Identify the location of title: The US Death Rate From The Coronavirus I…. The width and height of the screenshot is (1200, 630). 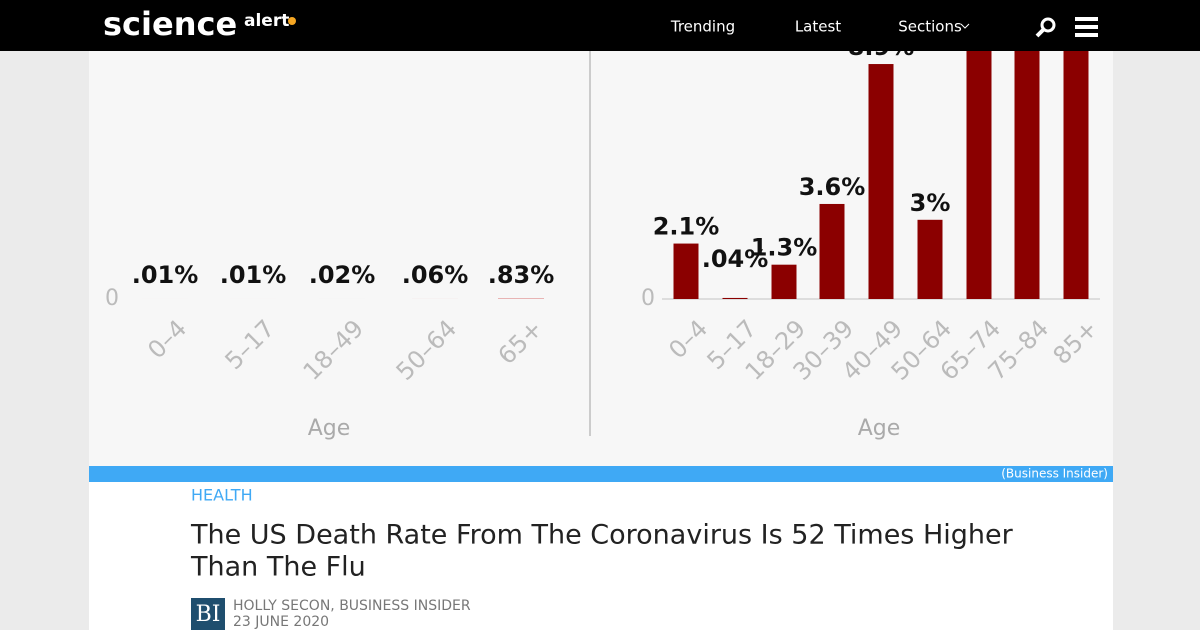
(602, 535).